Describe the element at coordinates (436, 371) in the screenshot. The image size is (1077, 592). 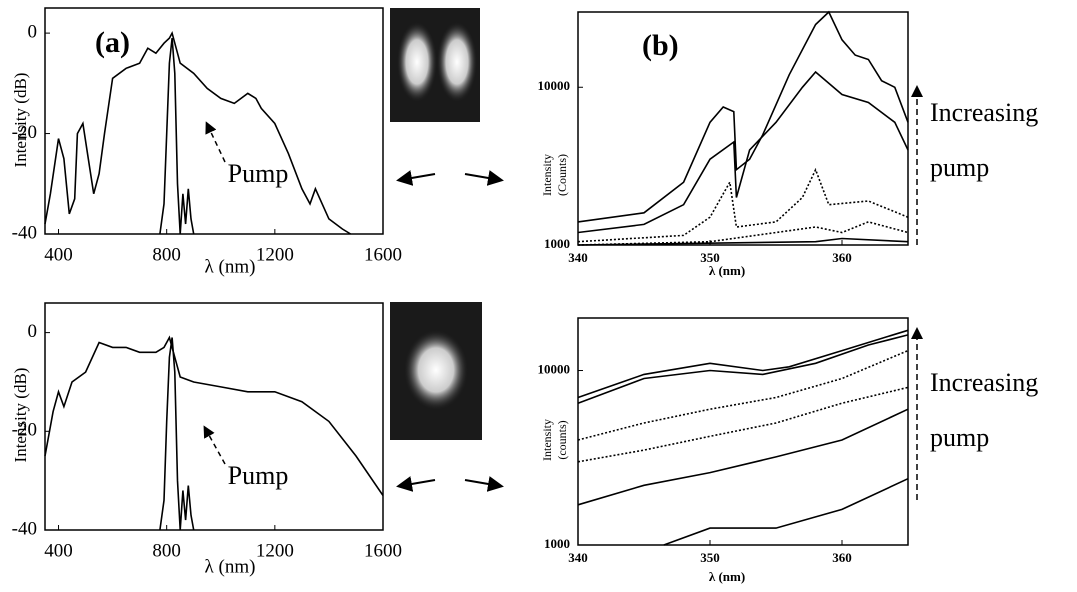
I see `mode-image-bottom` at that location.